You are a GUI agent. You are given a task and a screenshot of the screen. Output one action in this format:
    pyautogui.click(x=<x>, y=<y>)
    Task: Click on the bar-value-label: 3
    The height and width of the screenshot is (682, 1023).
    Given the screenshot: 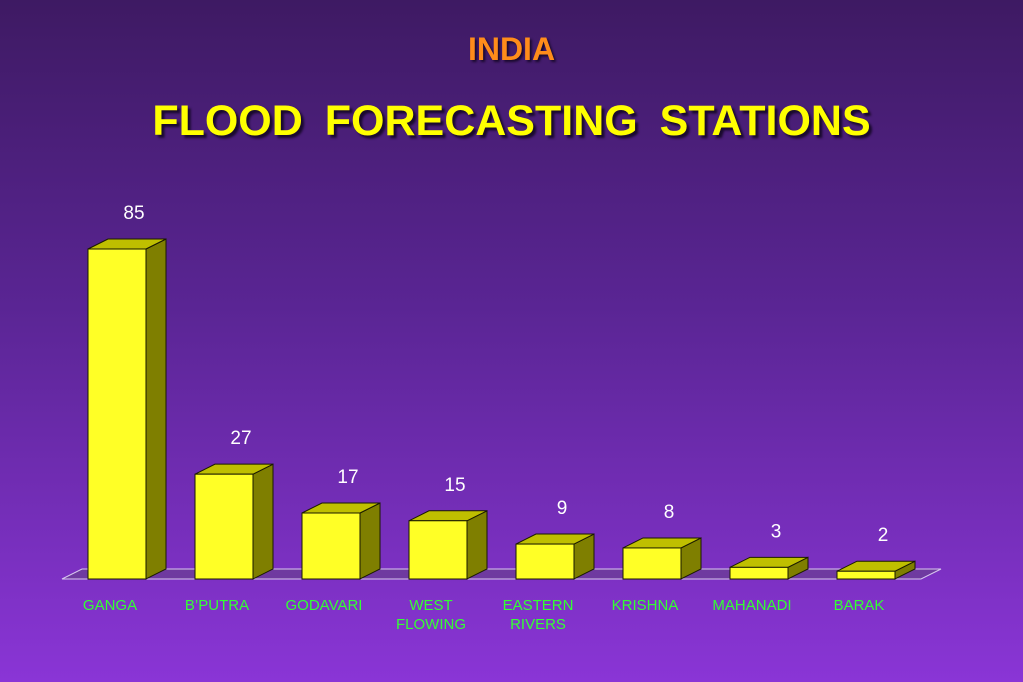 What is the action you would take?
    pyautogui.click(x=776, y=531)
    